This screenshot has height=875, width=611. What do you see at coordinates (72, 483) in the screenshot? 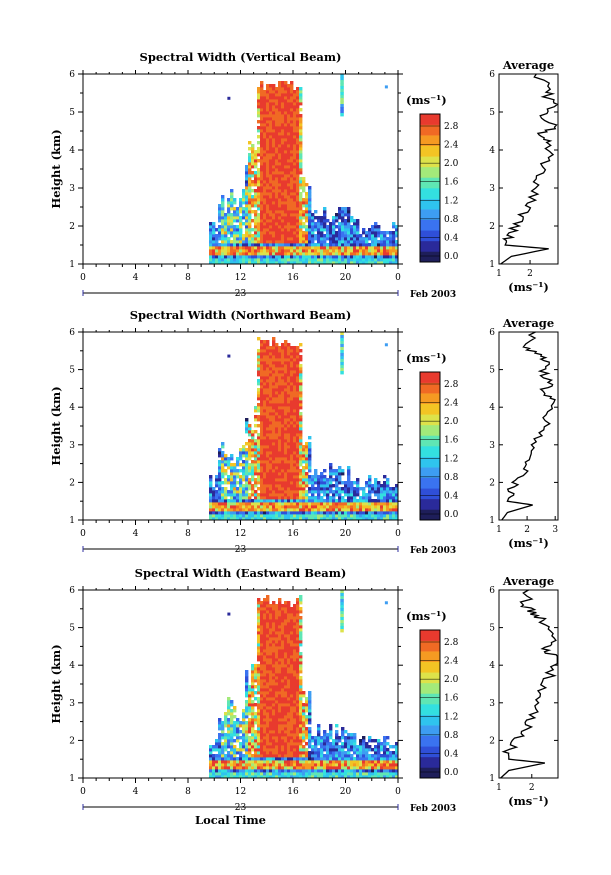
I see `y-tick-label: 2` at bounding box center [72, 483].